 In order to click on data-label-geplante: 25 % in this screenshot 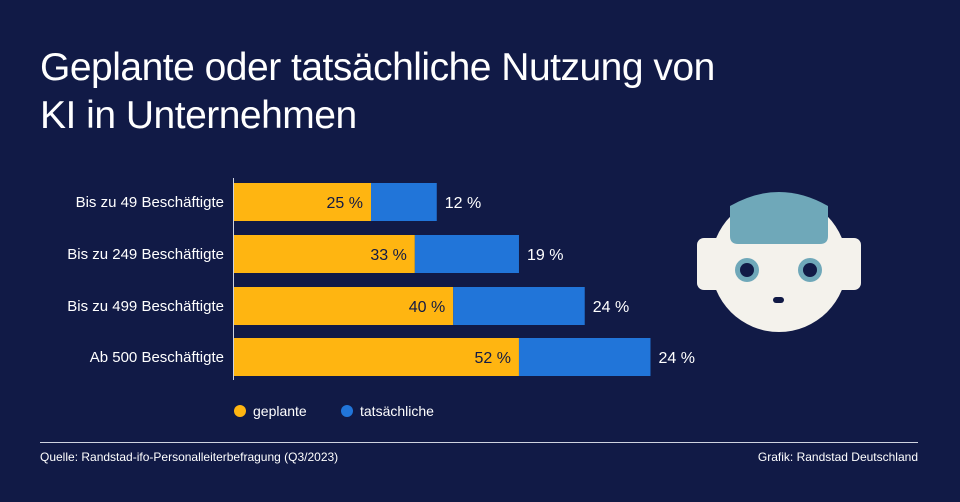, I will do `click(345, 203)`.